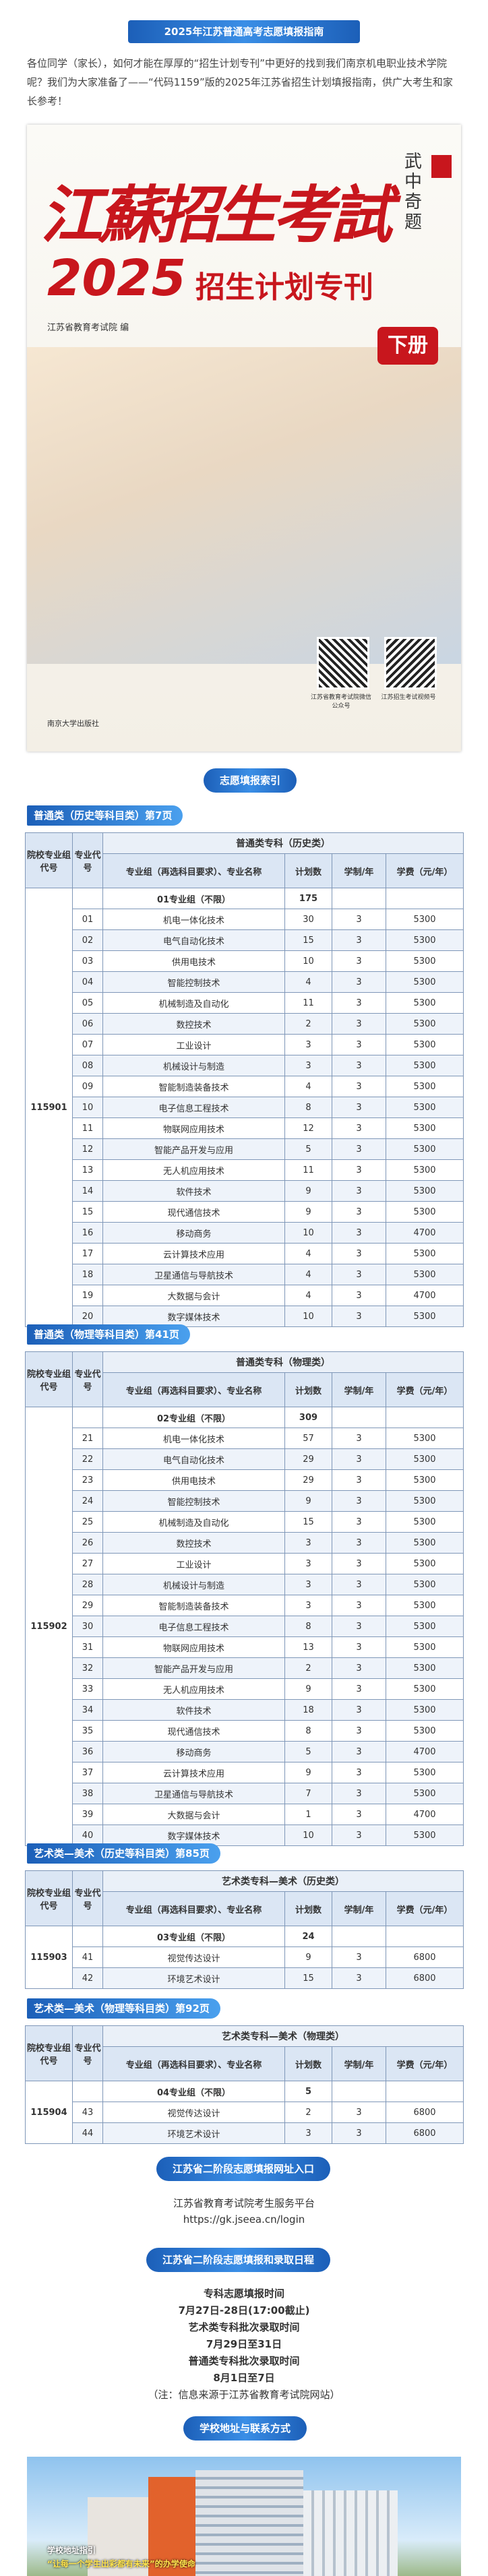 The image size is (488, 2576). I want to click on photo-caption: 学校地址指引, so click(72, 2551).